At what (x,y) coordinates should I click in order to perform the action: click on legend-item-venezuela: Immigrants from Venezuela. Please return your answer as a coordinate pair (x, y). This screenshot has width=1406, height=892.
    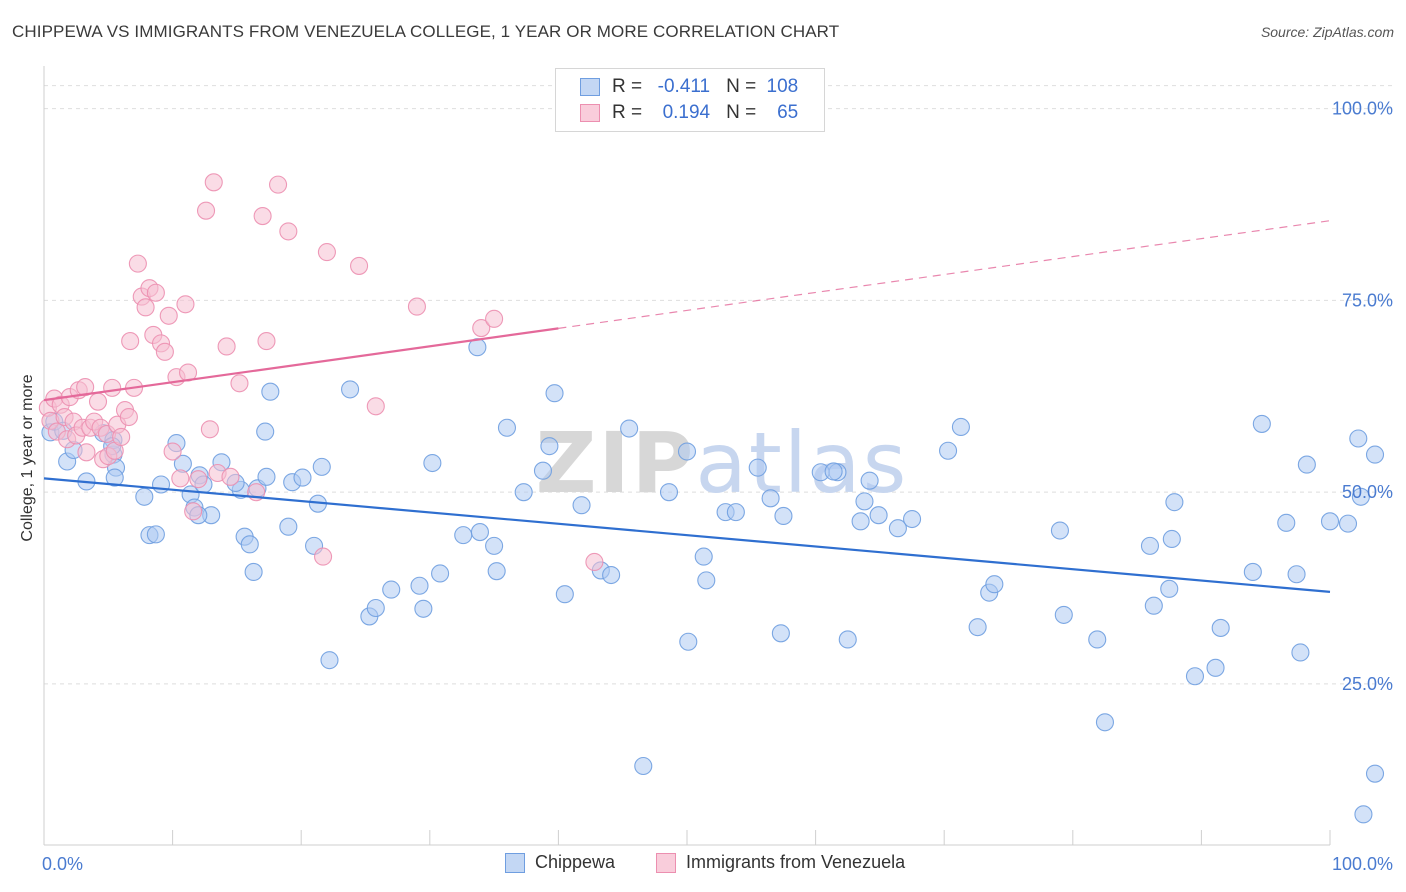
    Looking at the image, I should click on (780, 862).